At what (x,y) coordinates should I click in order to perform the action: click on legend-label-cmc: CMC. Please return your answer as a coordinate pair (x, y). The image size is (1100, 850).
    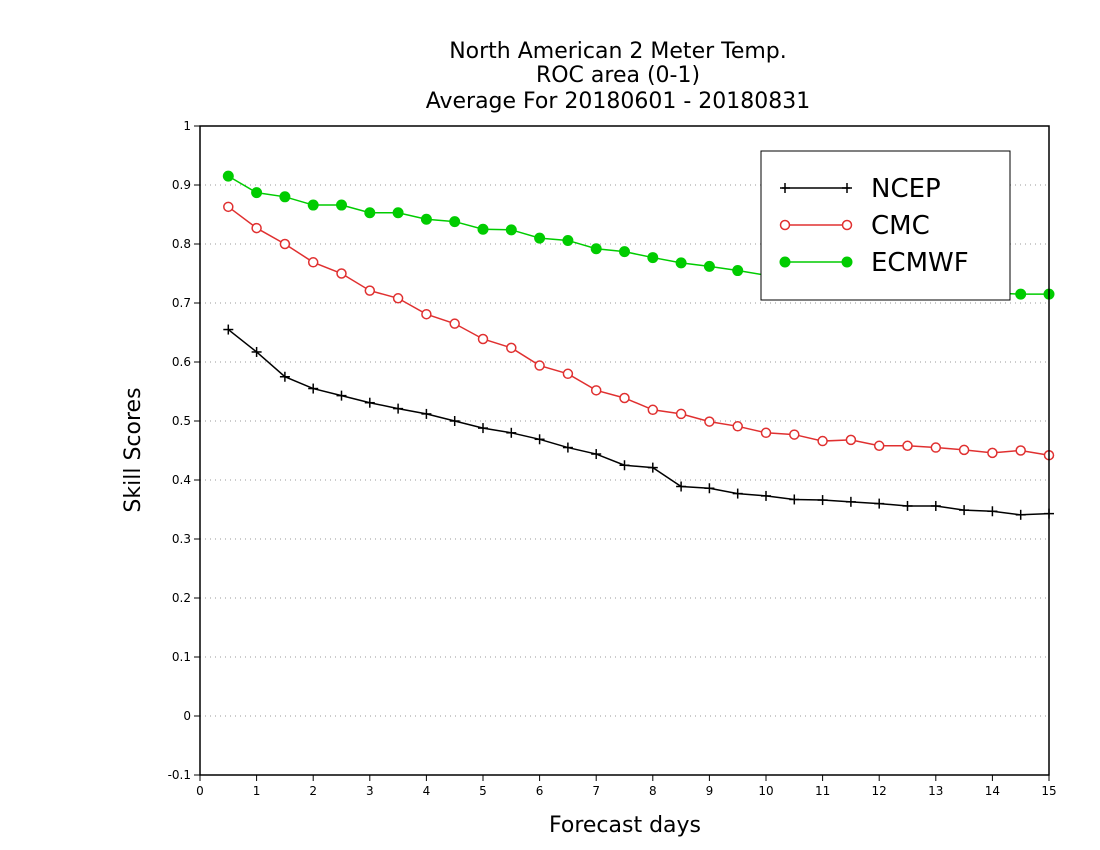
    Looking at the image, I should click on (900, 226).